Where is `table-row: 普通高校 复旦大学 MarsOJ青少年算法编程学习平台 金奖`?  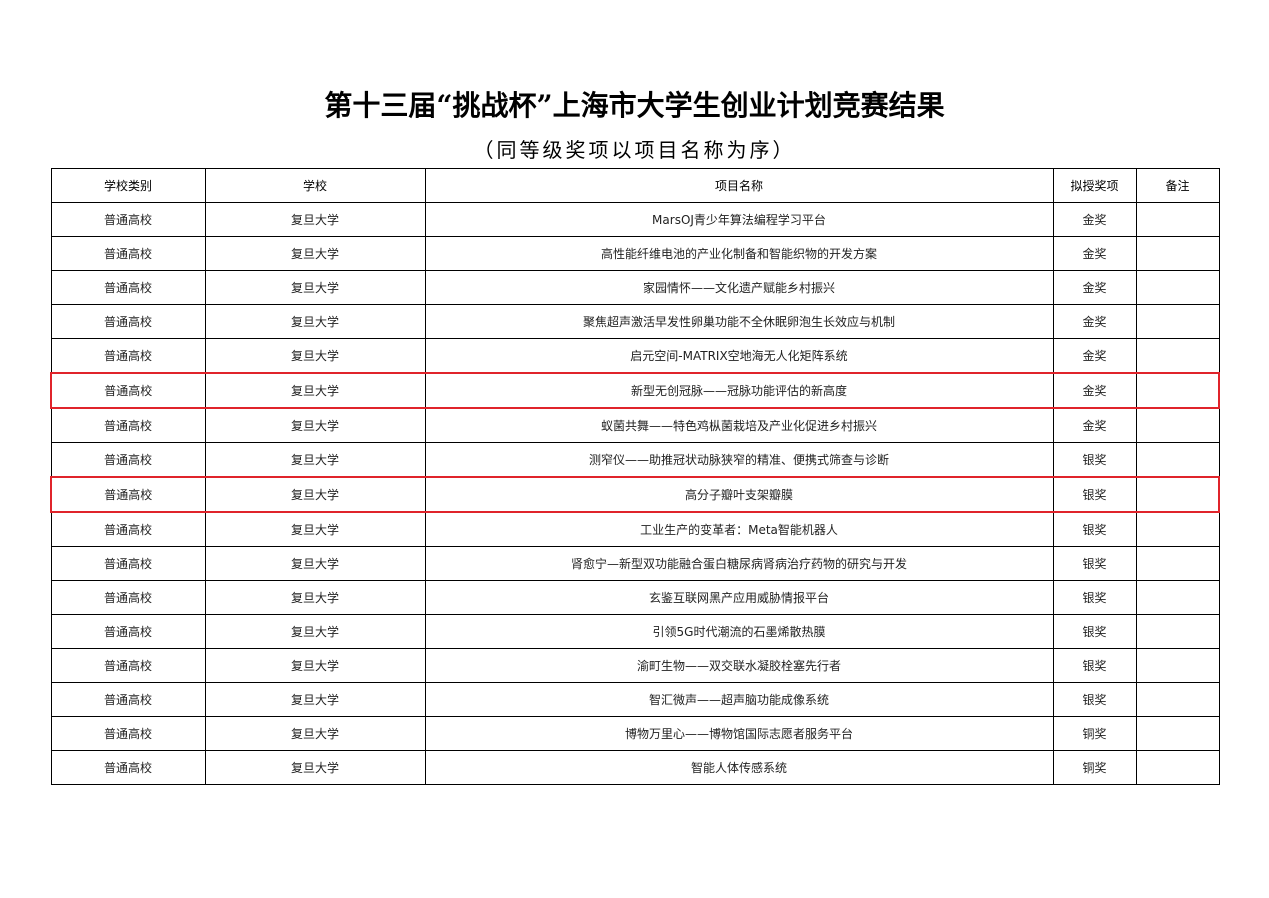 table-row: 普通高校 复旦大学 MarsOJ青少年算法编程学习平台 金奖 is located at coordinates (635, 219).